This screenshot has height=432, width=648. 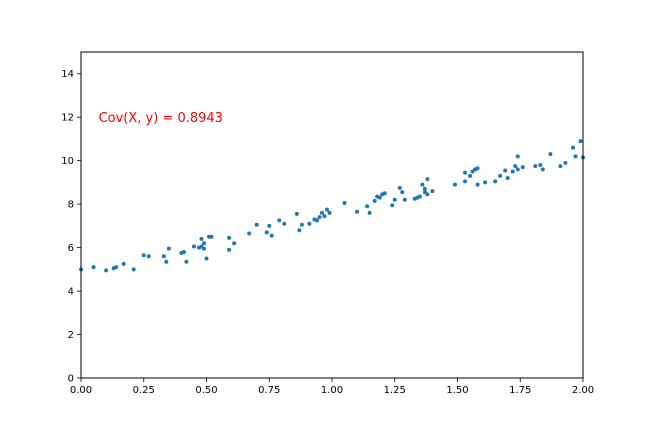 I want to click on y-tick-label: 2, so click(x=71, y=335).